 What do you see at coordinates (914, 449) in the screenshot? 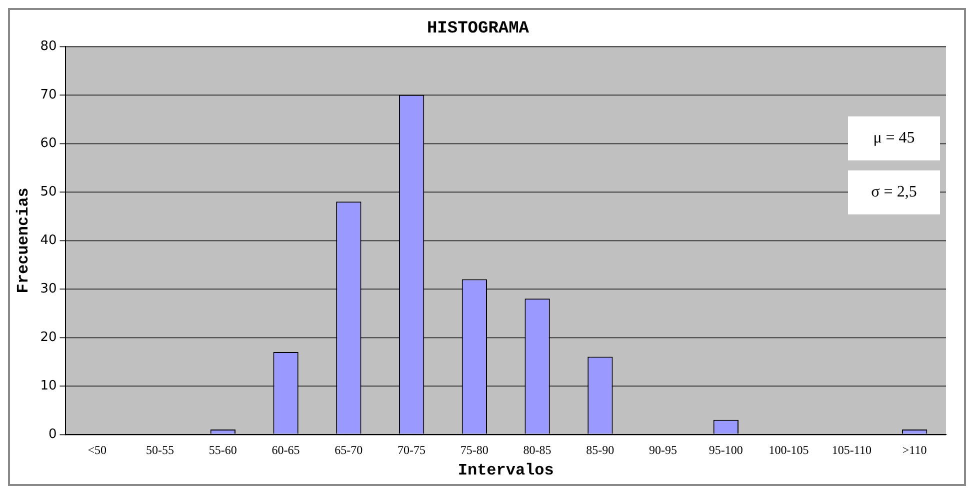
I see `x-tick-label: >110` at bounding box center [914, 449].